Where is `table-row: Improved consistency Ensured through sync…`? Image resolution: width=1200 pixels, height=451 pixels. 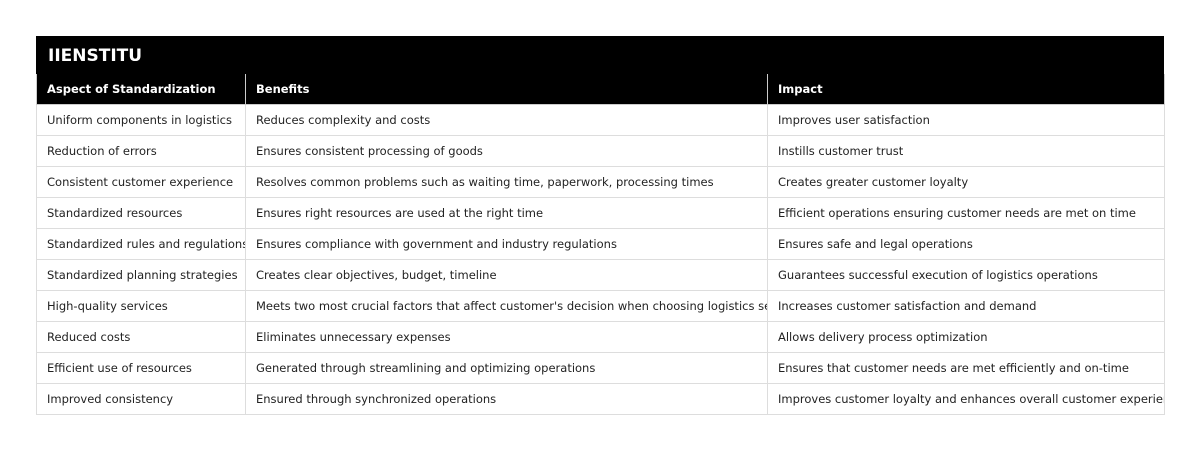
table-row: Improved consistency Ensured through sync… is located at coordinates (600, 399).